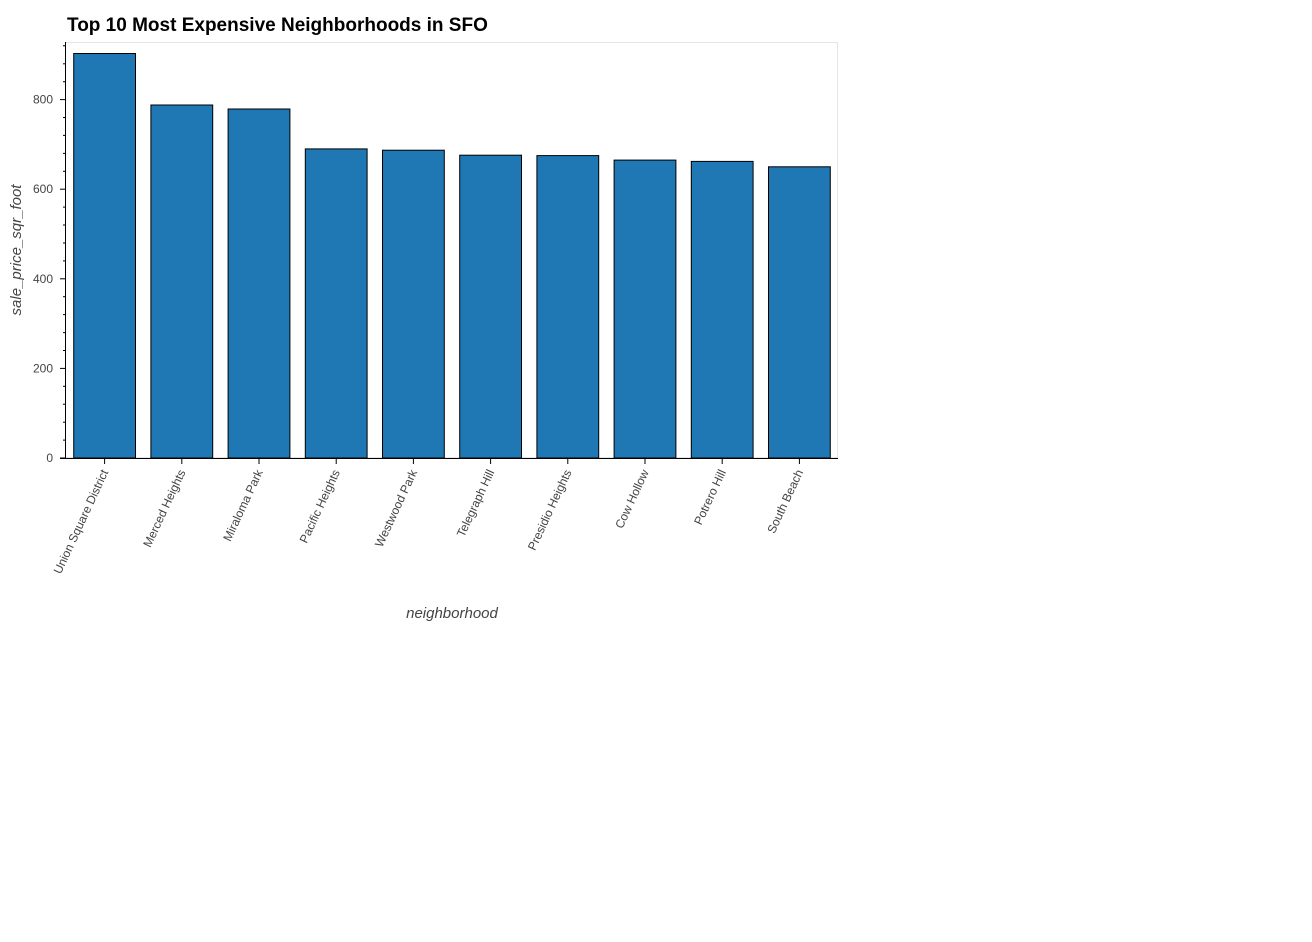  What do you see at coordinates (413, 304) in the screenshot?
I see `bar-westwood-park` at bounding box center [413, 304].